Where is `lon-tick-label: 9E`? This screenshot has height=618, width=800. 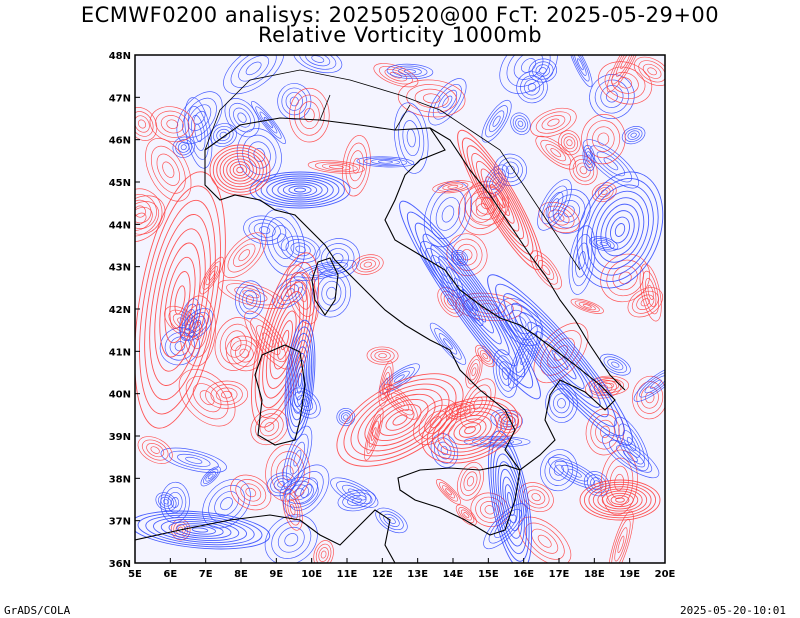 lon-tick-label: 9E is located at coordinates (276, 574).